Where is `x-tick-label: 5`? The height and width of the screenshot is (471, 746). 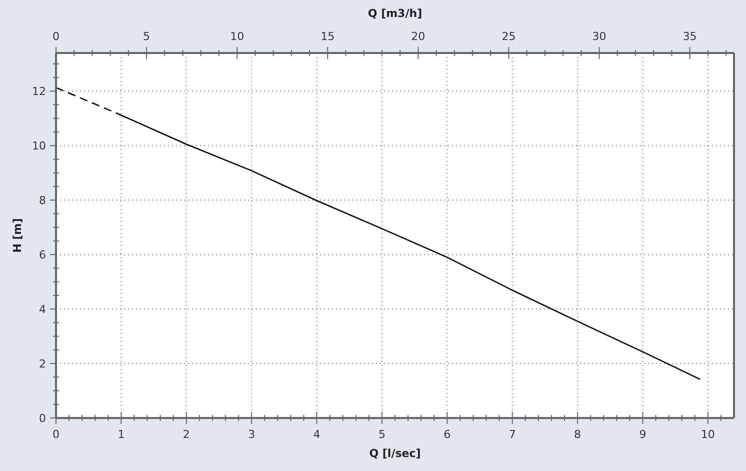 x-tick-label: 5 is located at coordinates (382, 434).